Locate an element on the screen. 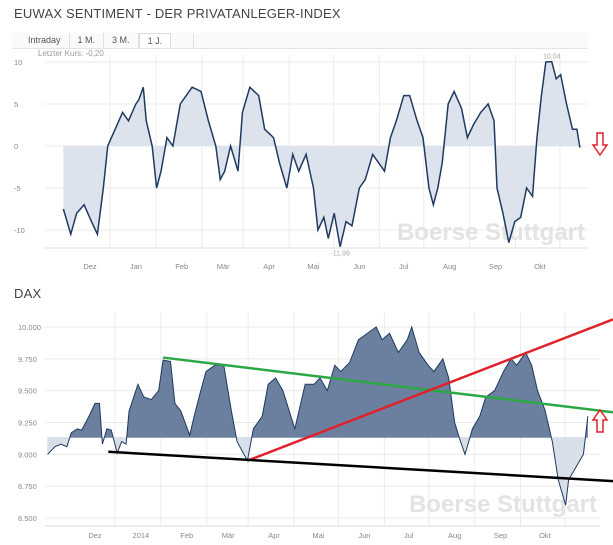  down-arrow-icon is located at coordinates (600, 144).